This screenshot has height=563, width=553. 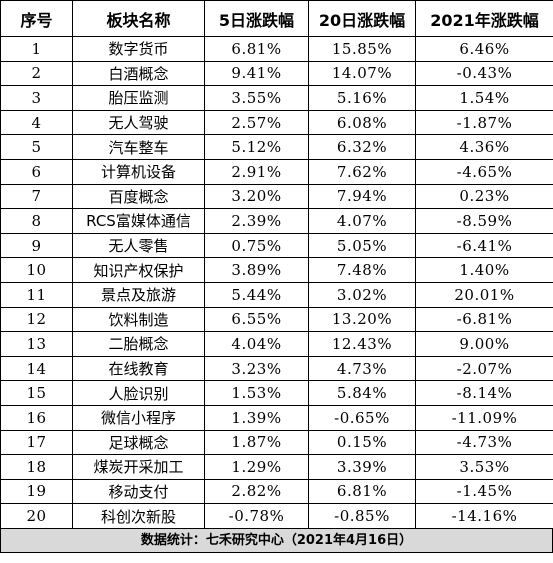 I want to click on 5day-change-cell: 3.55%, so click(x=256, y=98).